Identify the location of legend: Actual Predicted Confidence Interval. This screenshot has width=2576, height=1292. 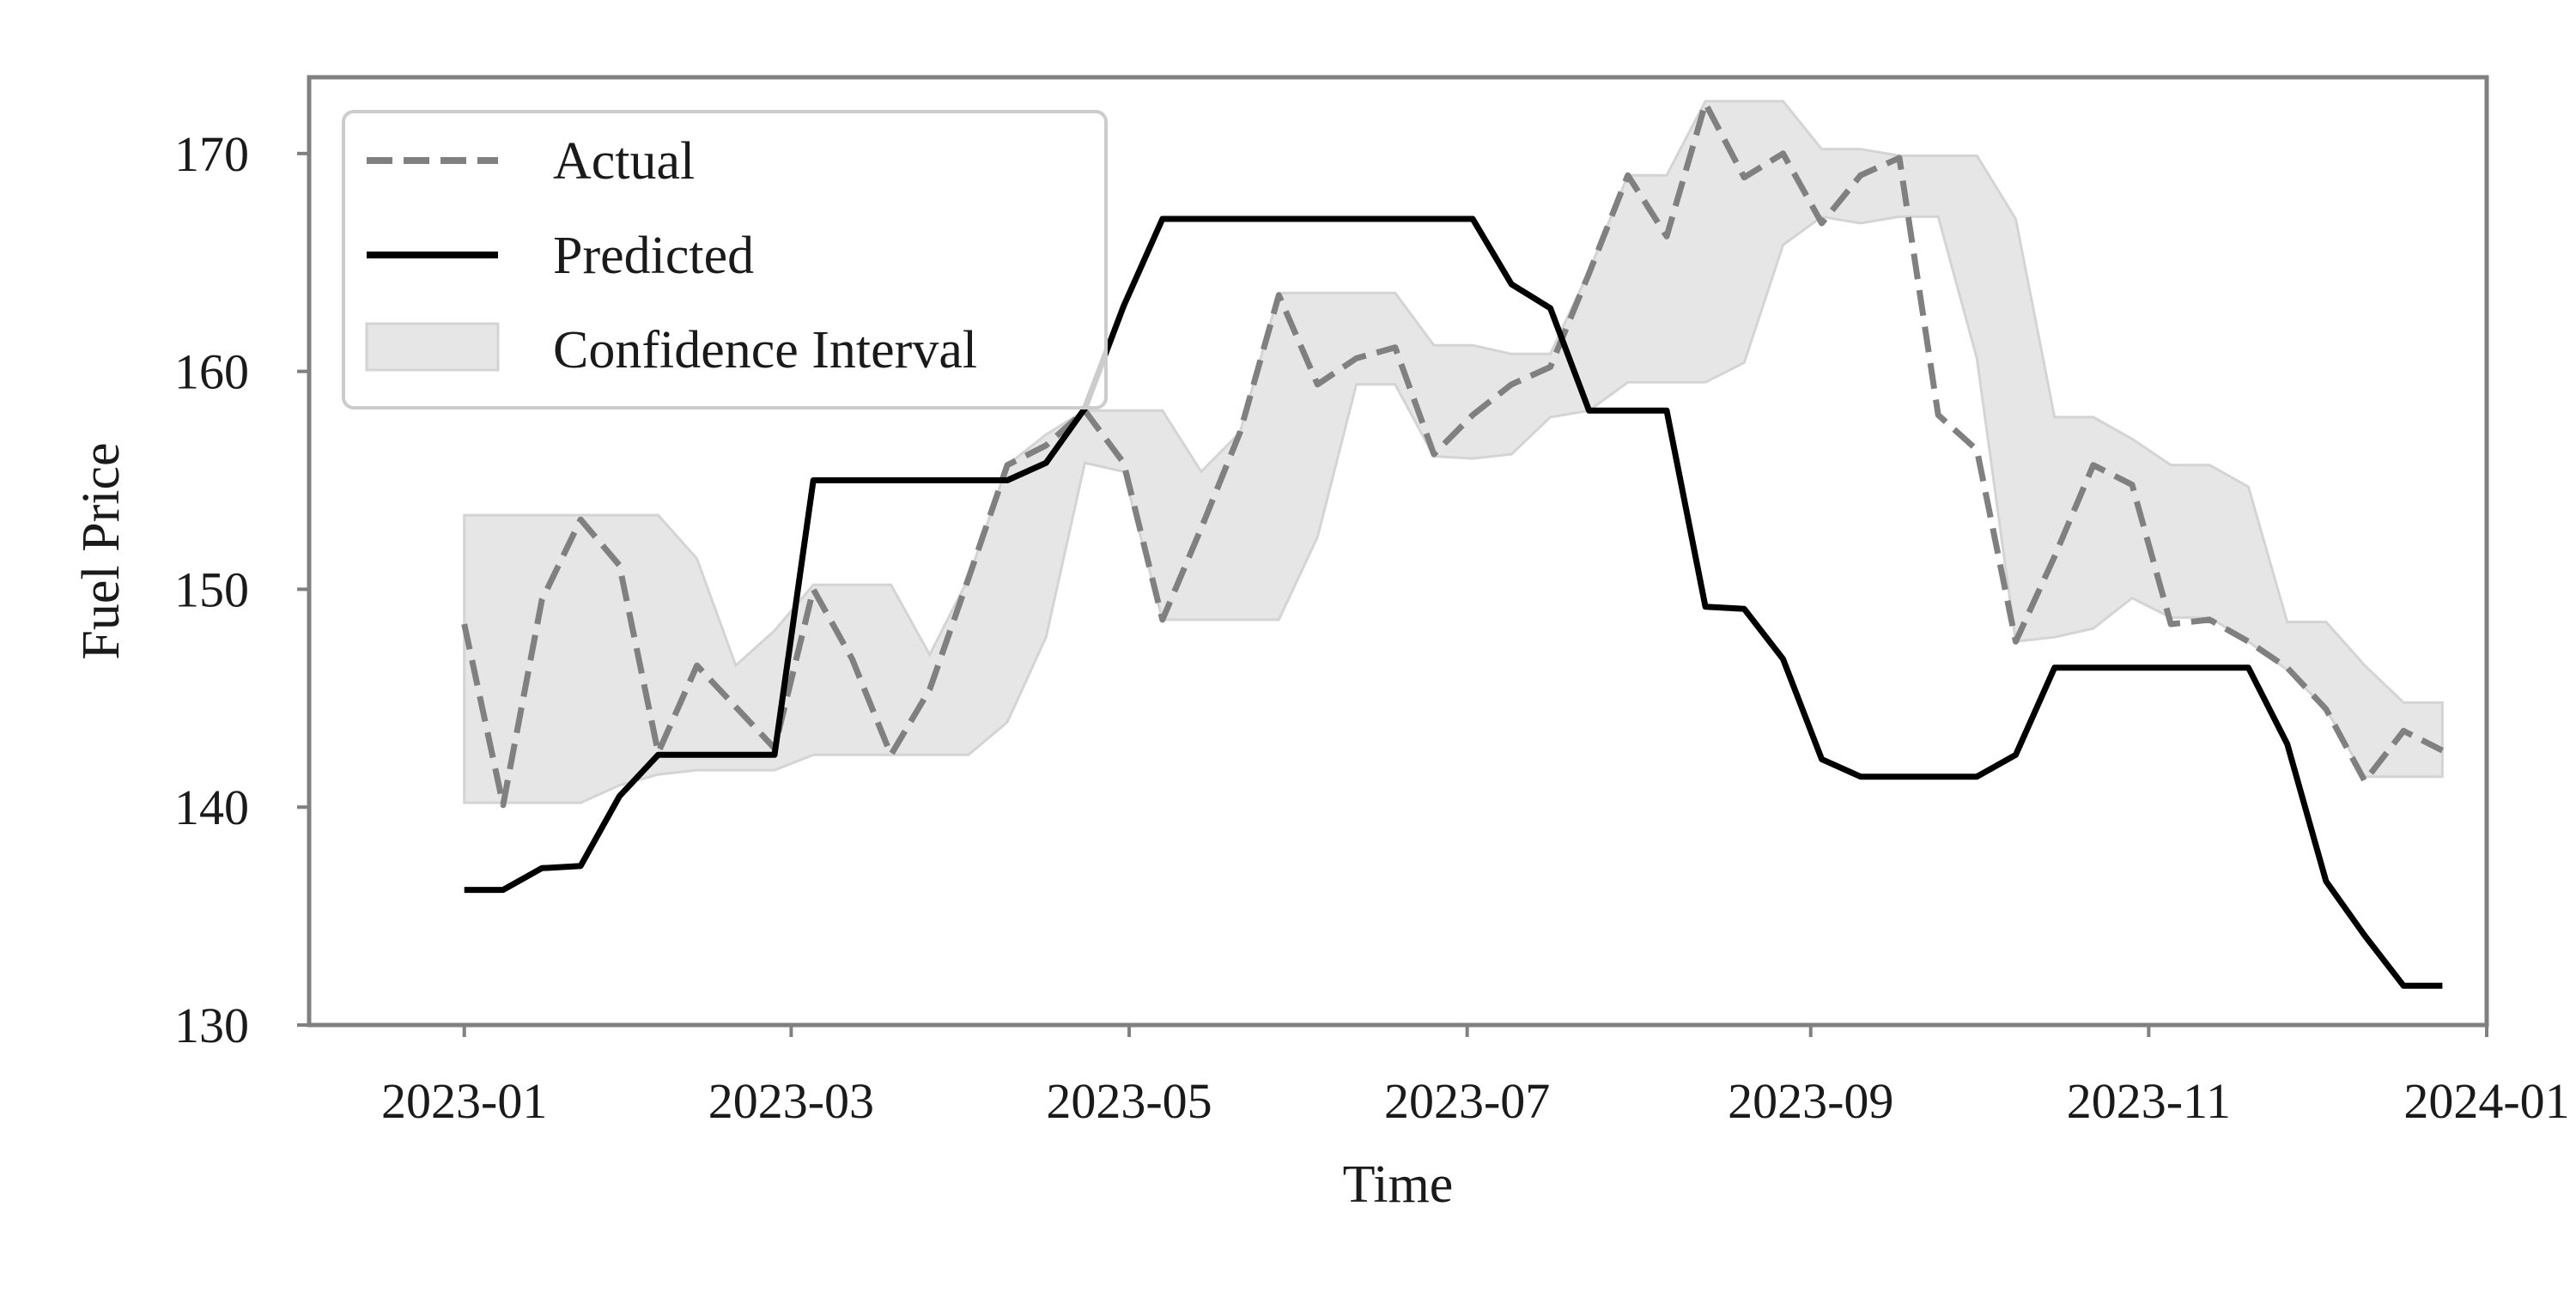
(725, 259).